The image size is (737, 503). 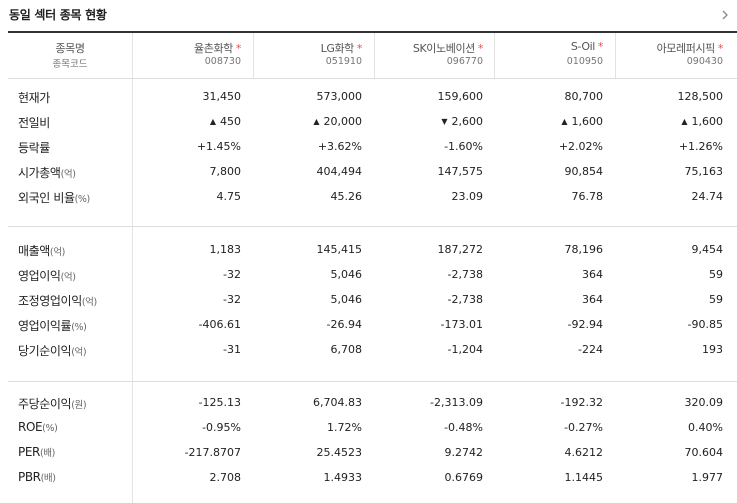 I want to click on table-cell: 45.26, so click(x=347, y=196).